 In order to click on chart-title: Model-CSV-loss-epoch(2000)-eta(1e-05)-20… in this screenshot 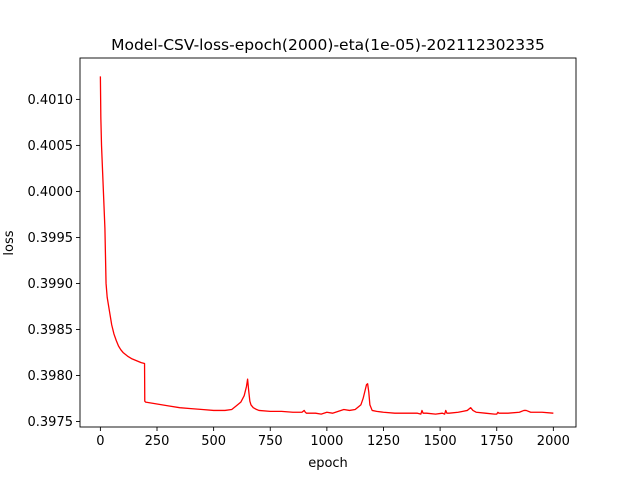, I will do `click(328, 45)`.